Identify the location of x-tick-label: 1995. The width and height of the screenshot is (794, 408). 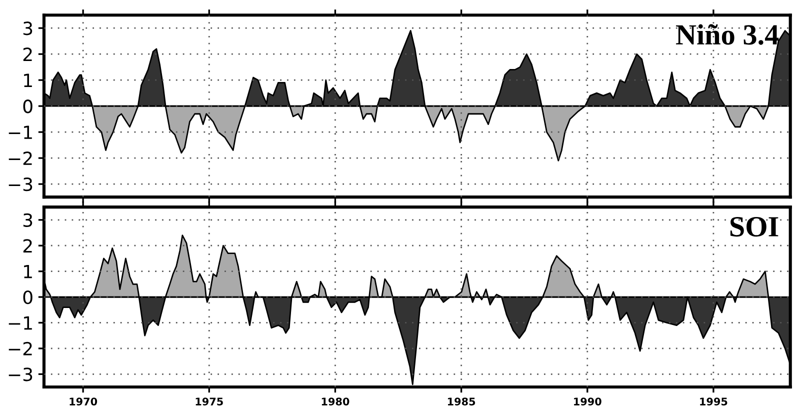
(714, 402).